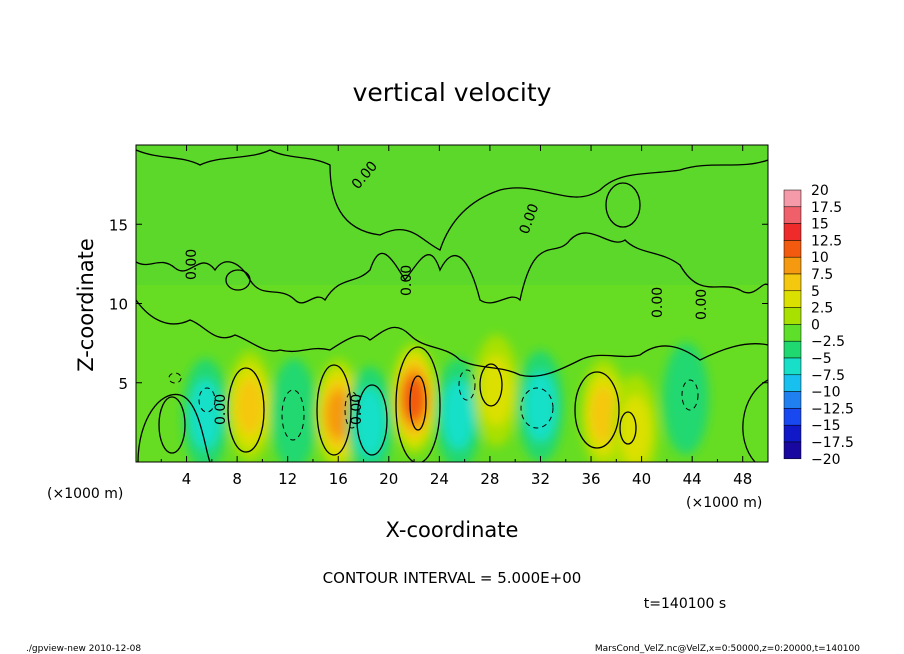  Describe the element at coordinates (123, 384) in the screenshot. I see `y-tick-label: 5` at that location.